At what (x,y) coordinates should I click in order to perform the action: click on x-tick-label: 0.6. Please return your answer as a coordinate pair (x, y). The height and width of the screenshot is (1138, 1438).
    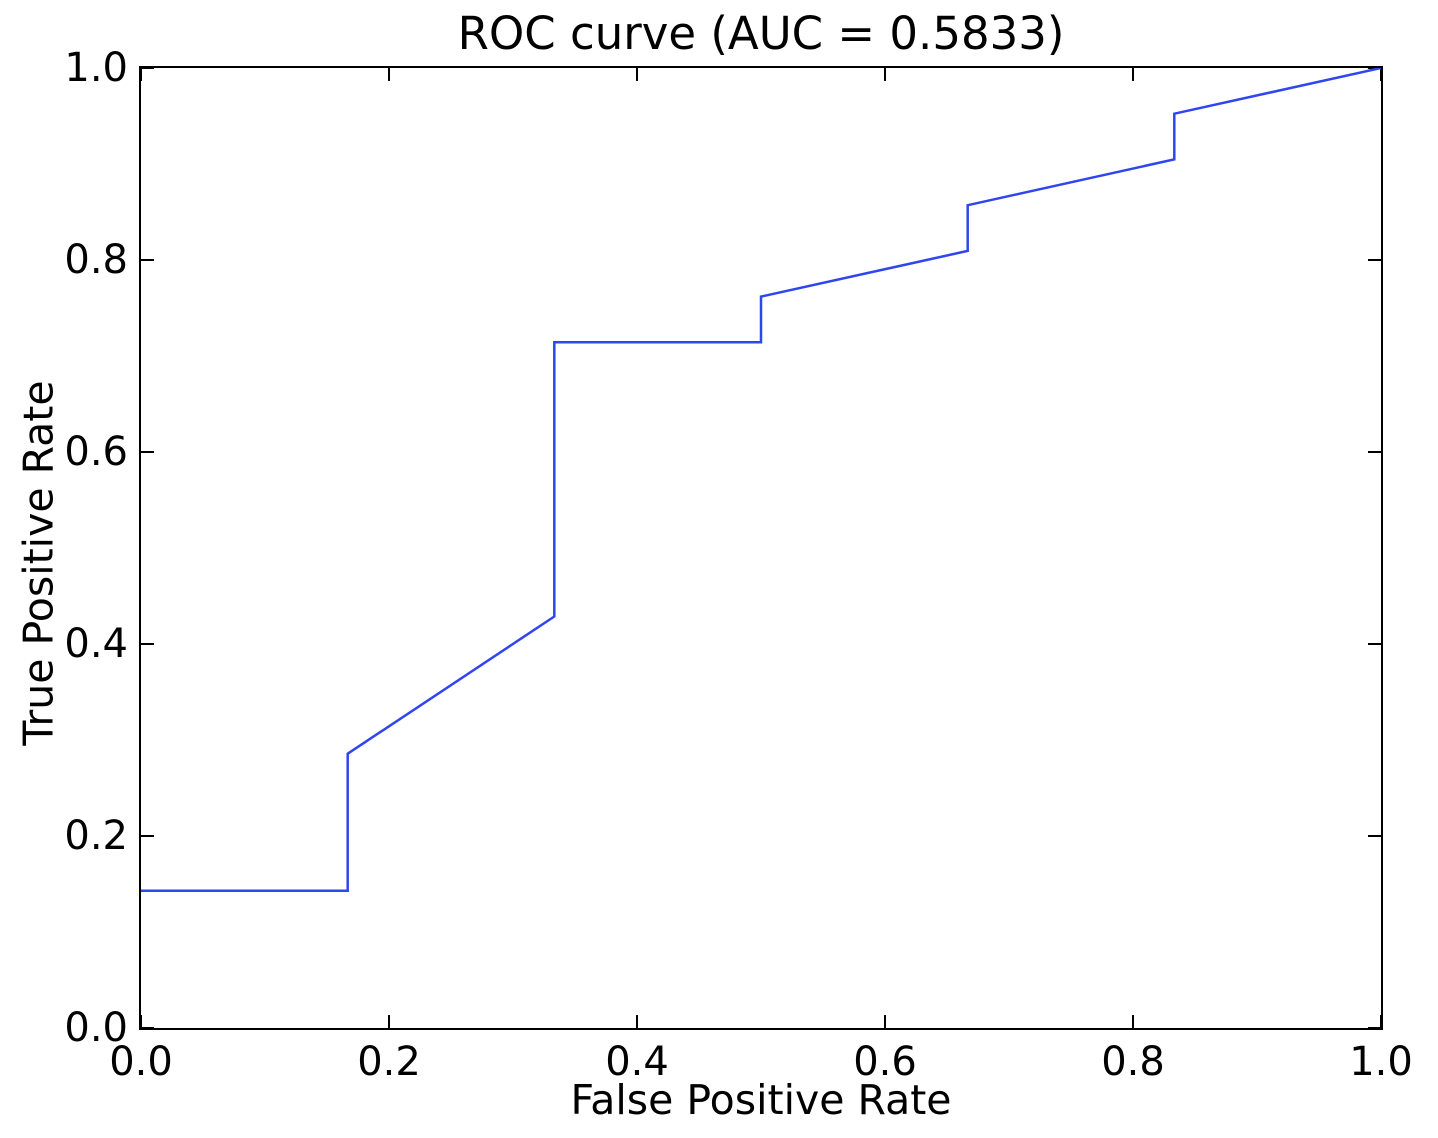
    Looking at the image, I should click on (885, 1062).